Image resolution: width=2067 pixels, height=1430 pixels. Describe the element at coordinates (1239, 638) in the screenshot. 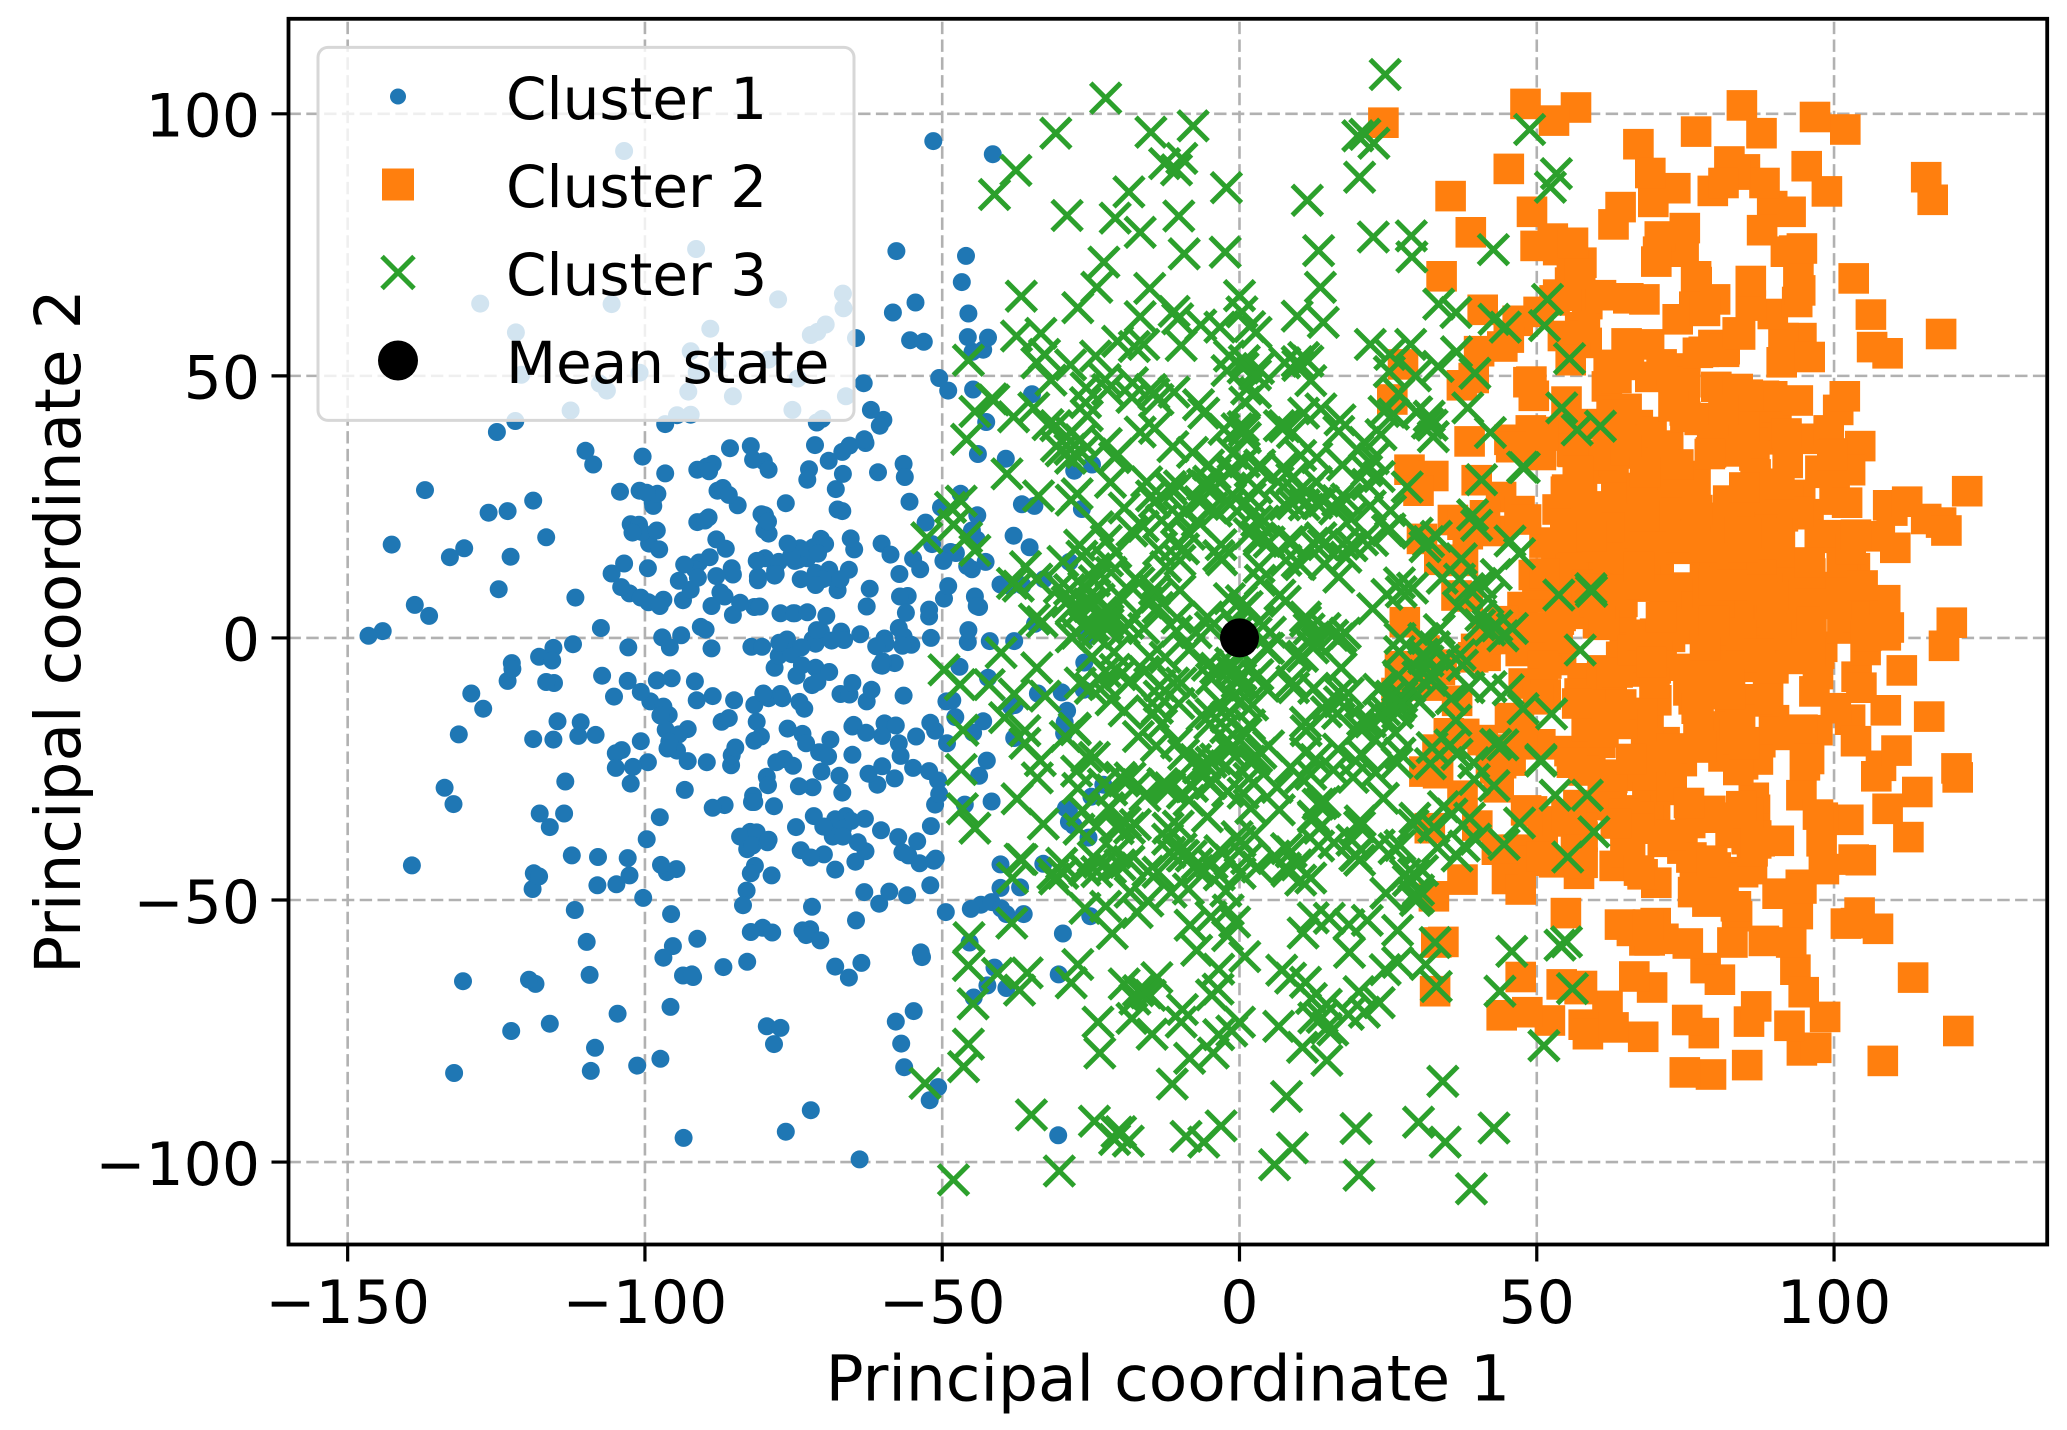

I see `series-mean-state` at that location.